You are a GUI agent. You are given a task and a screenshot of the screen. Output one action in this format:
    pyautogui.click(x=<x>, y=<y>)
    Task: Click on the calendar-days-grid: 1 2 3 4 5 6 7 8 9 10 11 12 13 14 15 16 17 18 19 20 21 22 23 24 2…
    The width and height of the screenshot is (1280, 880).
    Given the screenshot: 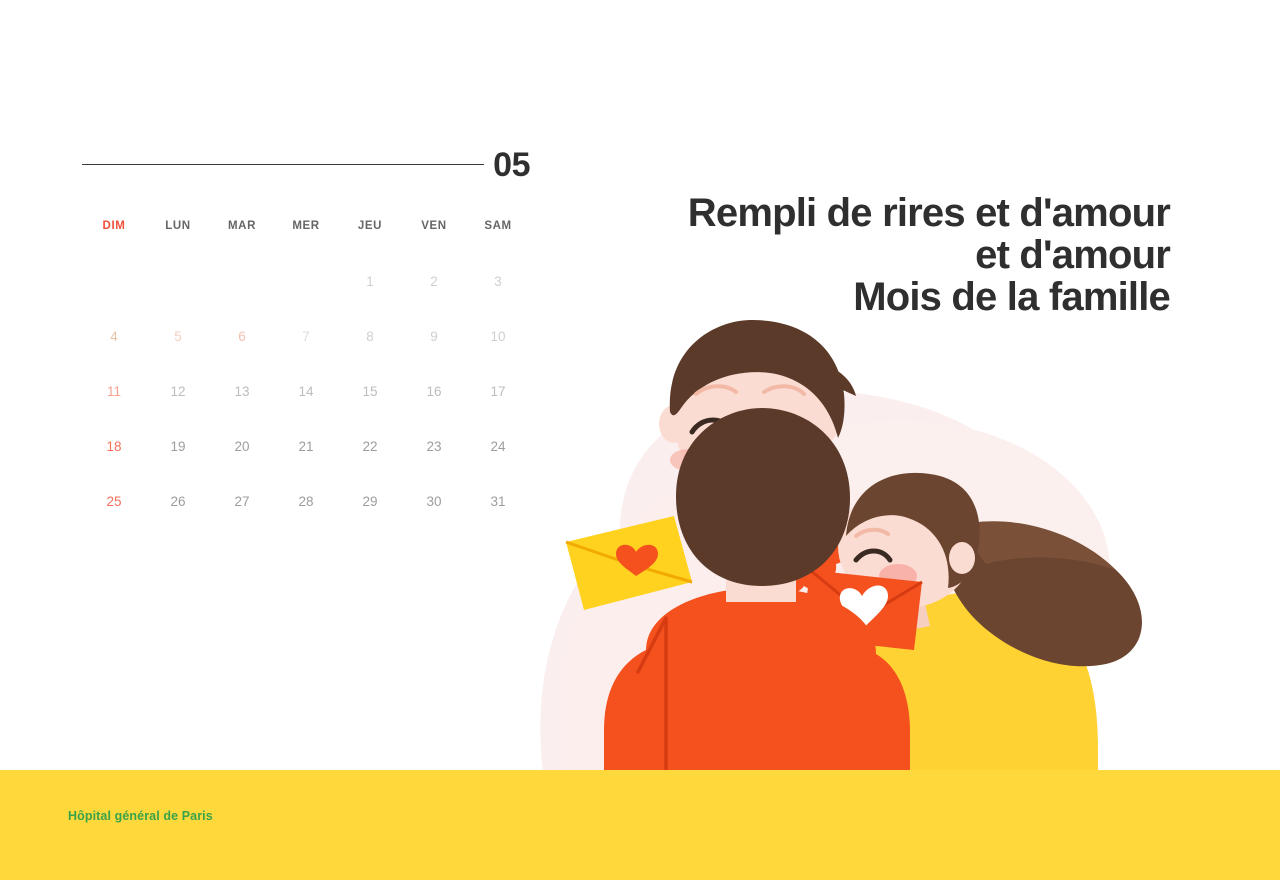 What is the action you would take?
    pyautogui.click(x=306, y=391)
    